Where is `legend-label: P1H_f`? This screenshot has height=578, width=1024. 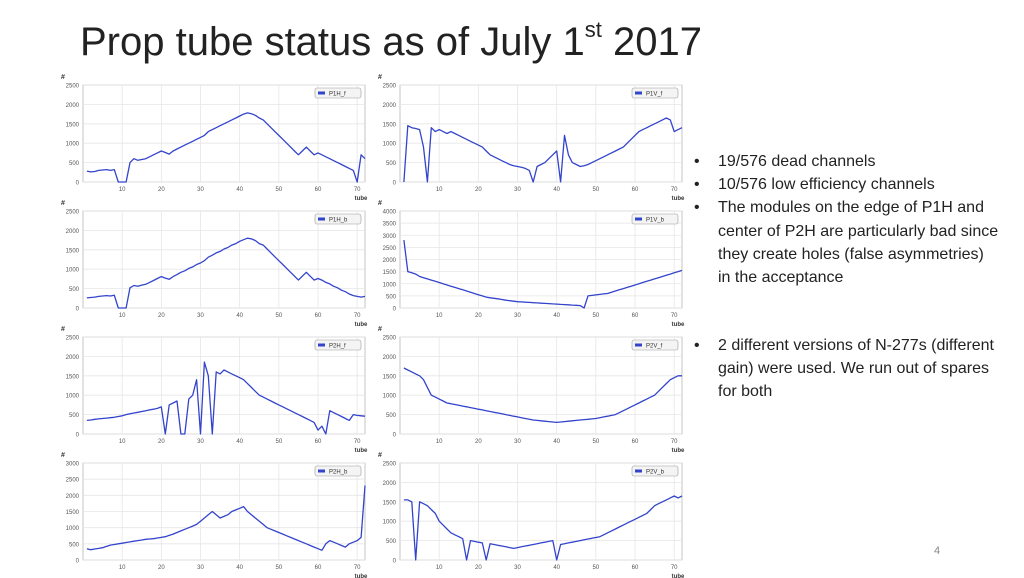 legend-label: P1H_f is located at coordinates (337, 95).